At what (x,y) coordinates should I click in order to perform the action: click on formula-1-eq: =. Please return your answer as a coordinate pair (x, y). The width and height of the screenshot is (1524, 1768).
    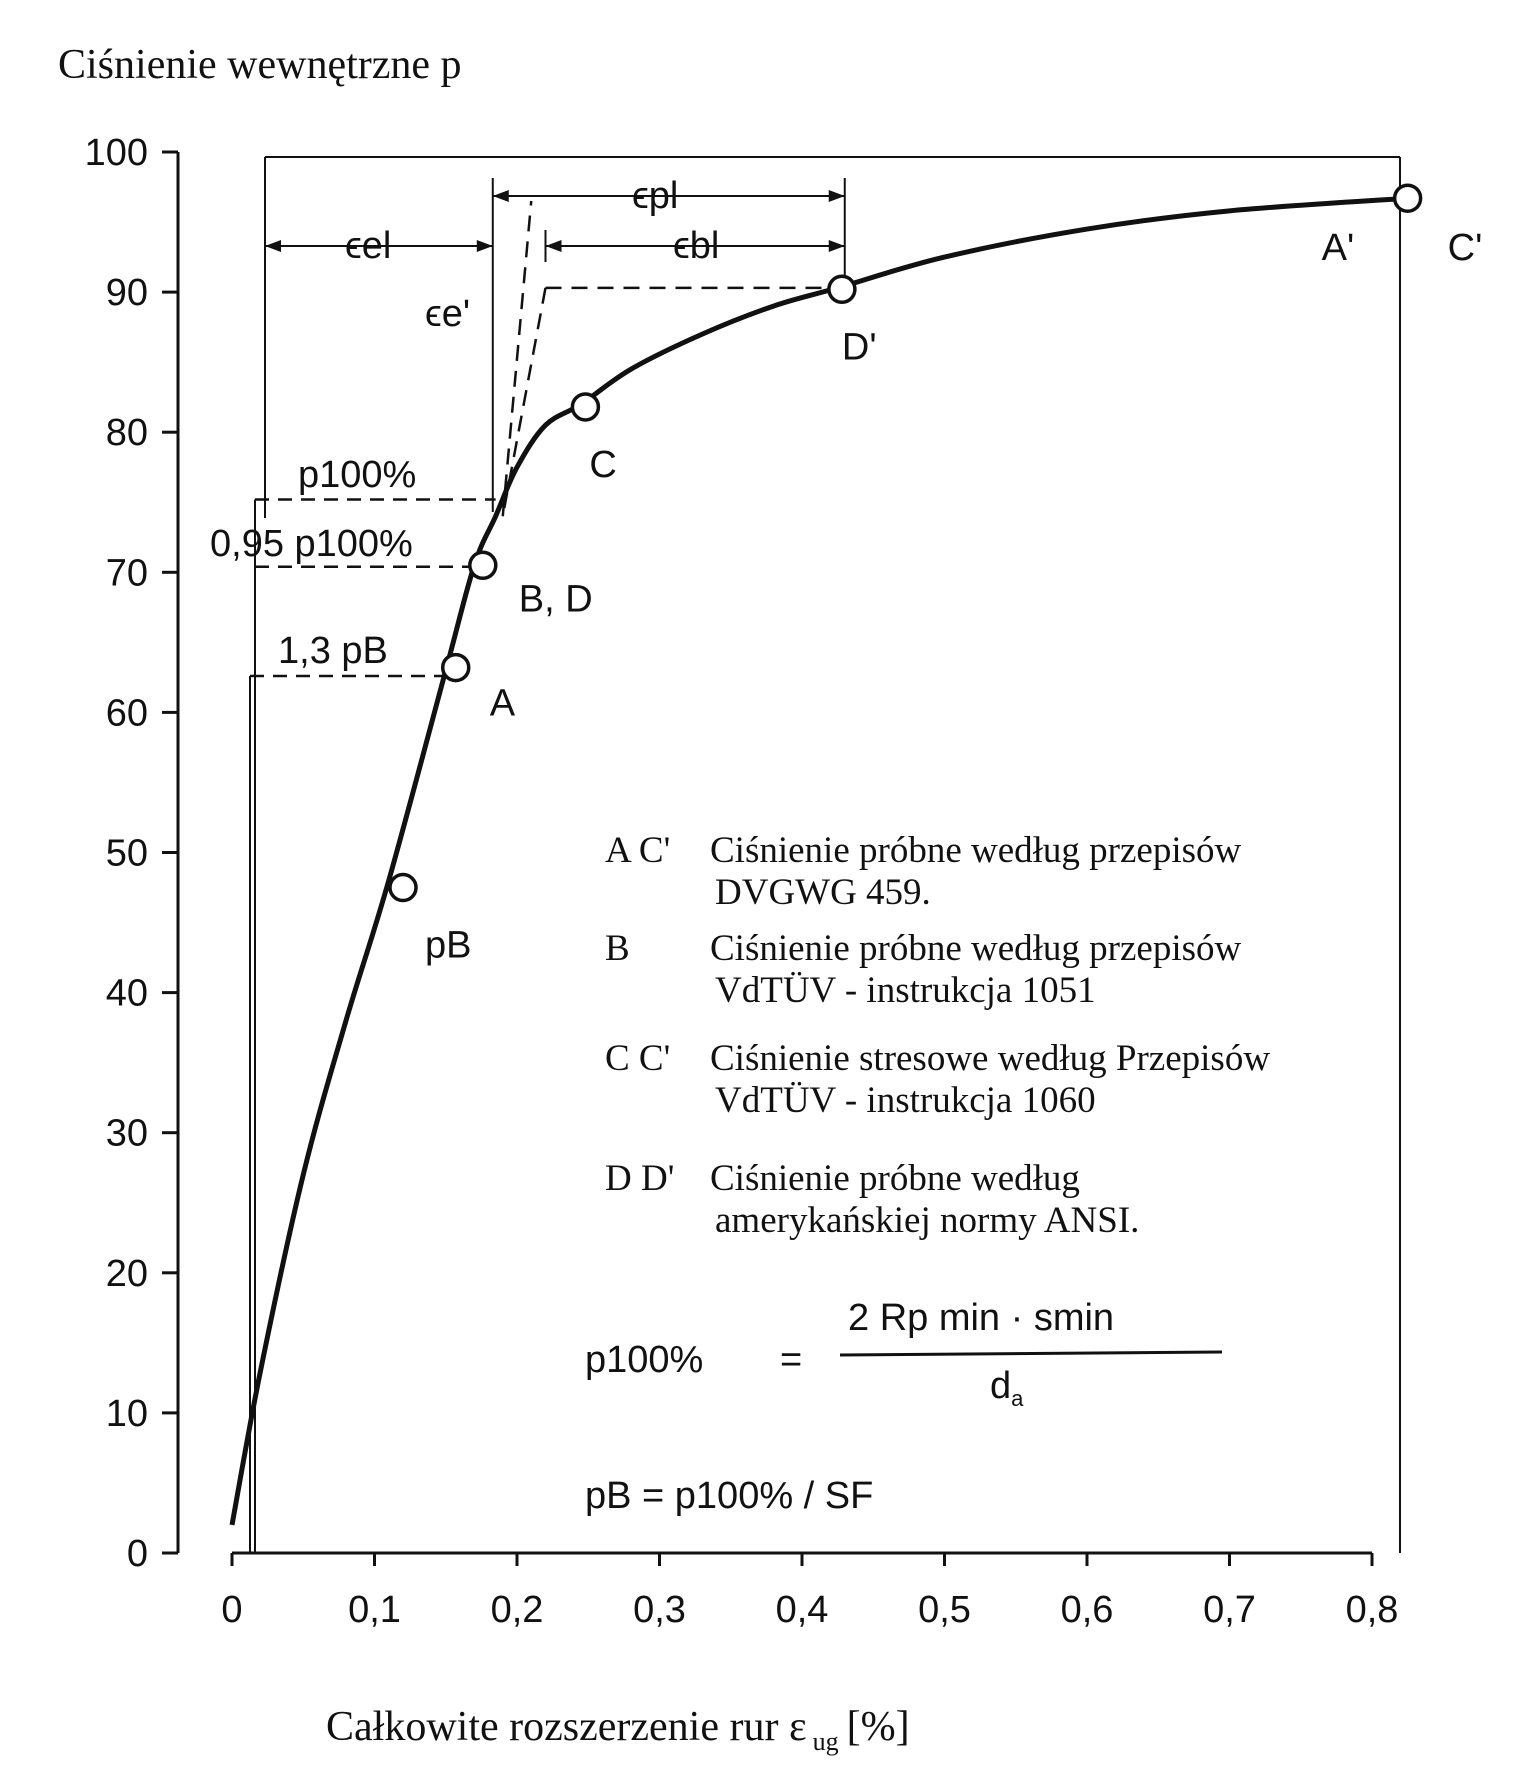
    Looking at the image, I should click on (791, 1360).